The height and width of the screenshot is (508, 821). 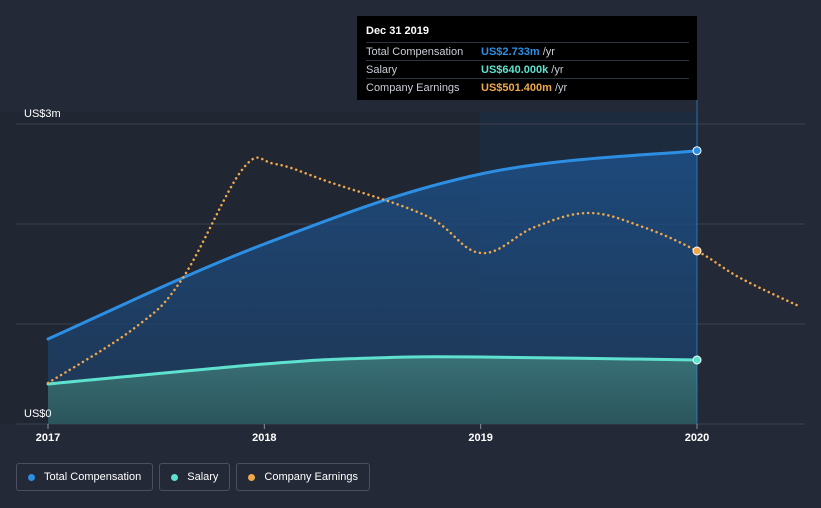 I want to click on legend-item-salary: Salary, so click(x=195, y=477).